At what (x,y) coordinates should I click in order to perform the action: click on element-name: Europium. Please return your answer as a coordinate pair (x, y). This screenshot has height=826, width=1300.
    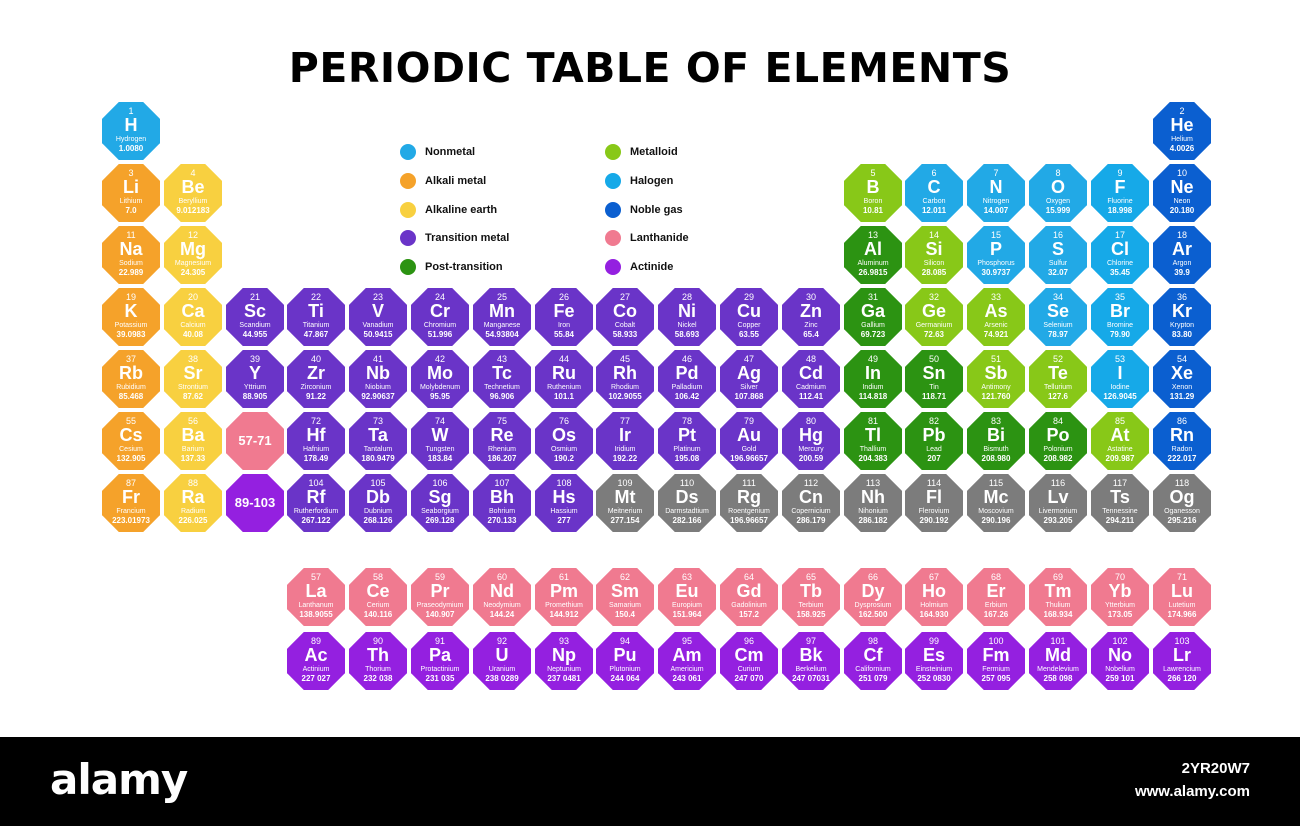
    Looking at the image, I should click on (687, 605).